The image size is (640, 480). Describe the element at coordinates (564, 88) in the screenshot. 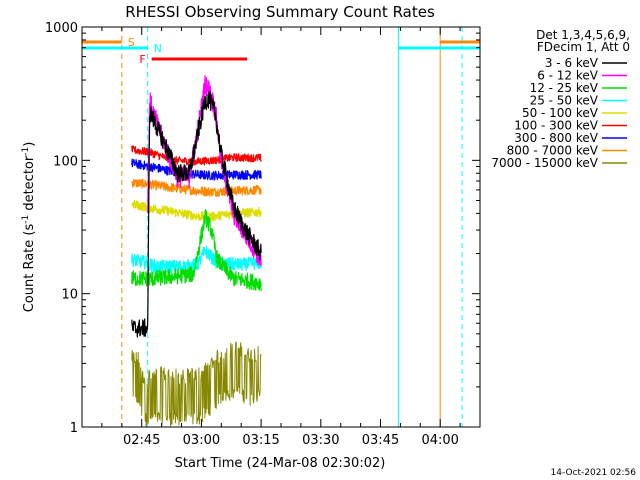

I see `legend-entry-2: 12 - 25 keV` at that location.